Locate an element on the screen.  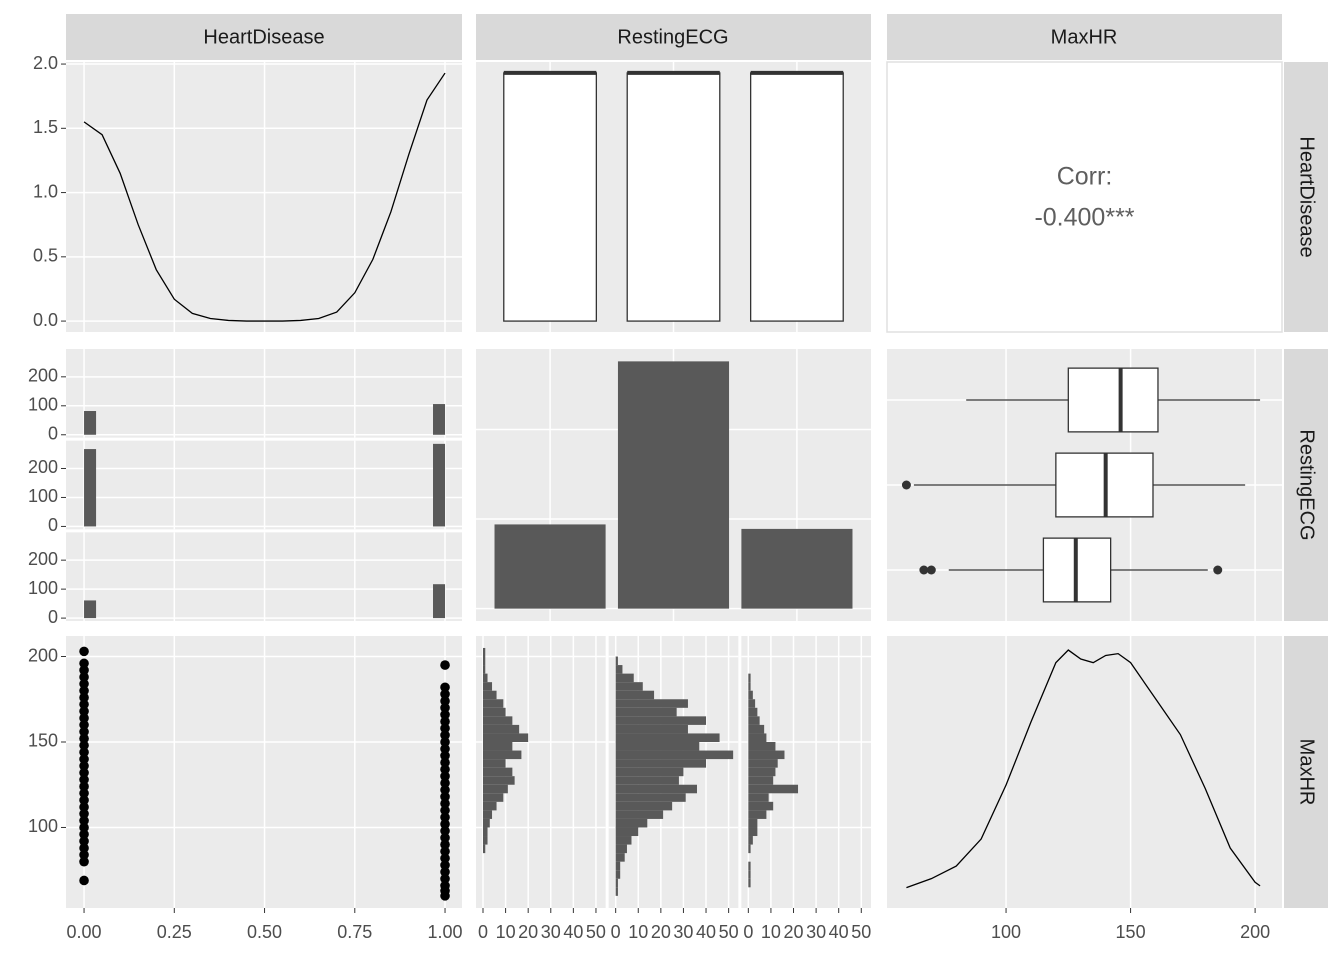
x-tick-label: 40 is located at coordinates (573, 932).